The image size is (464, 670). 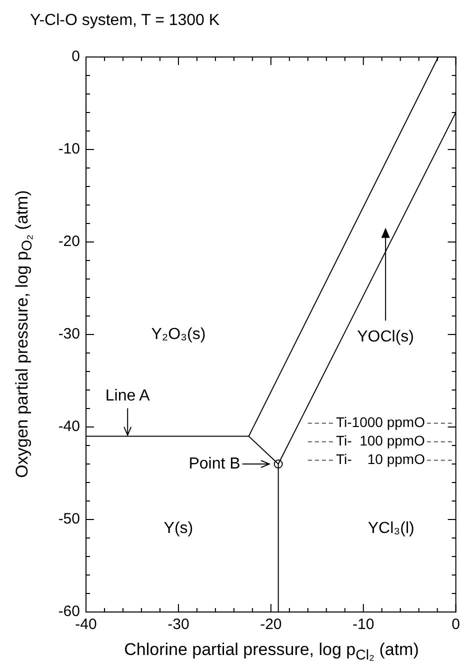 What do you see at coordinates (214, 463) in the screenshot?
I see `annotation: Point B` at bounding box center [214, 463].